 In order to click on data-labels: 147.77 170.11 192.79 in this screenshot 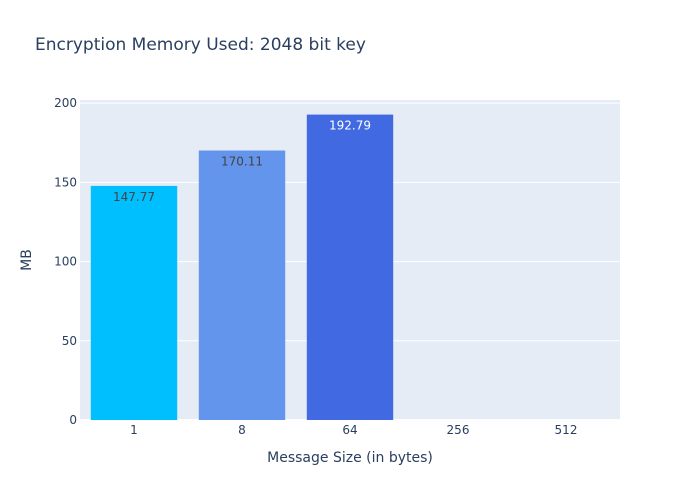, I will do `click(242, 161)`.